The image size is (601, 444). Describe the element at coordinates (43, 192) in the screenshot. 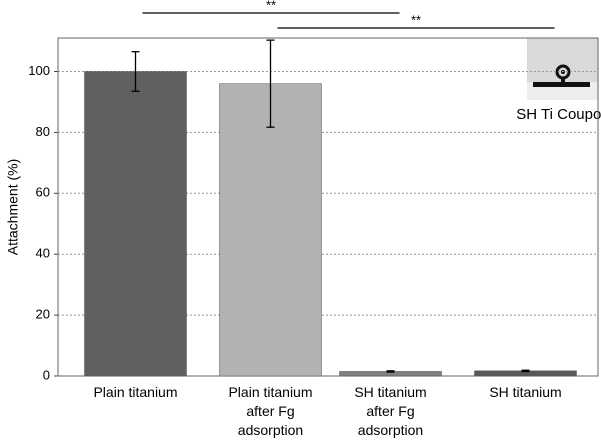

I see `y-tick-label: 60` at that location.